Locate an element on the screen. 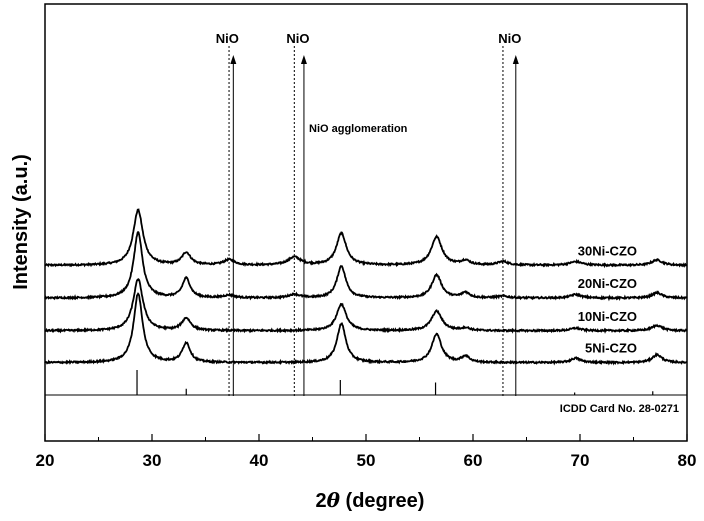 This screenshot has width=704, height=521. reference-lines-group is located at coordinates (395, 382).